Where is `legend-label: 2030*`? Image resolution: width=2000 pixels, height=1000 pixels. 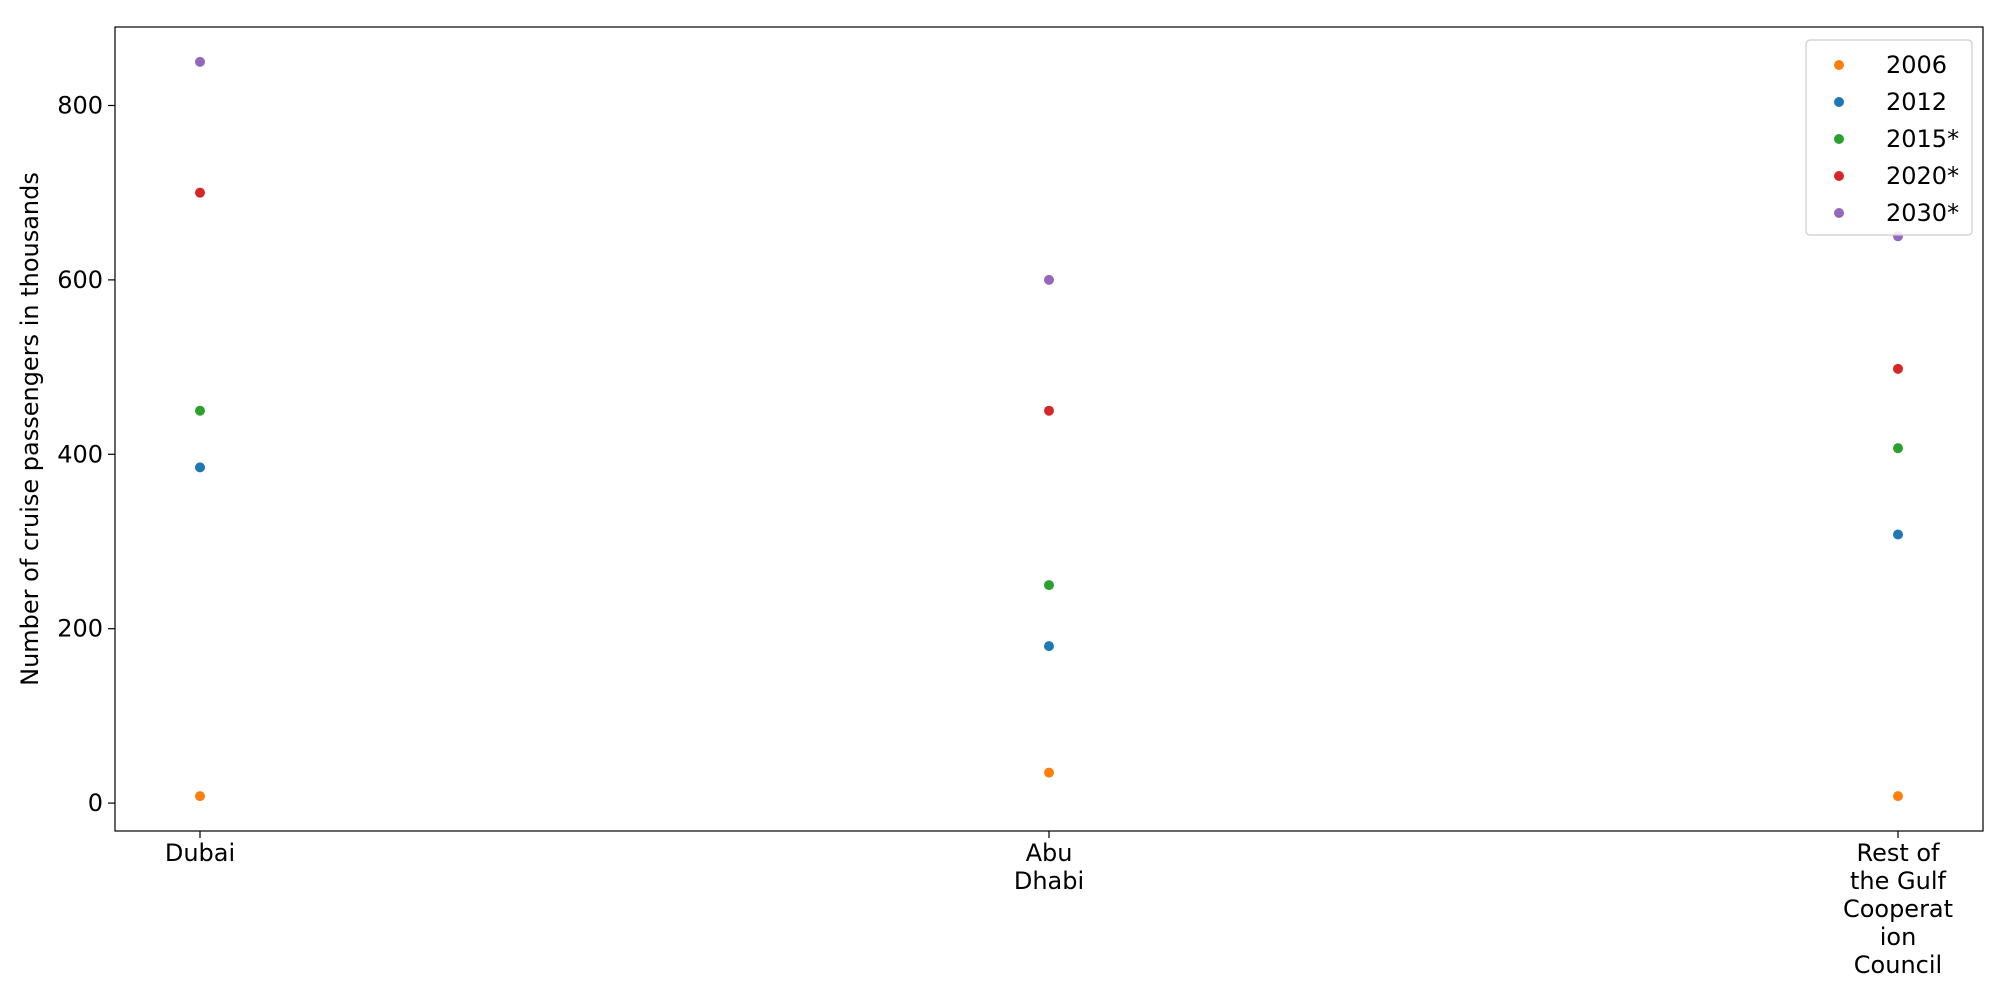
legend-label: 2030* is located at coordinates (1922, 213).